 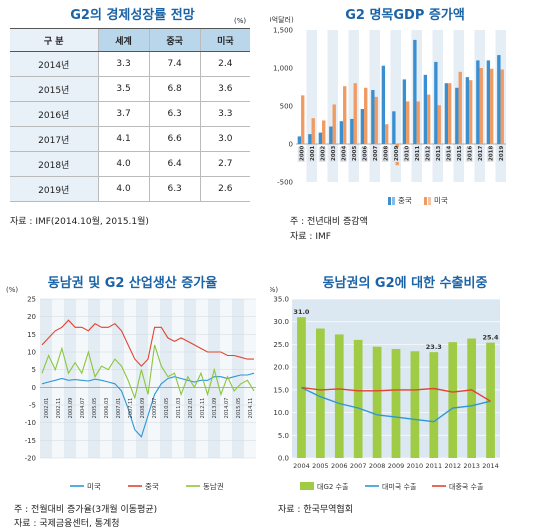 I want to click on y-tick-label: -5, so click(x=32, y=406).